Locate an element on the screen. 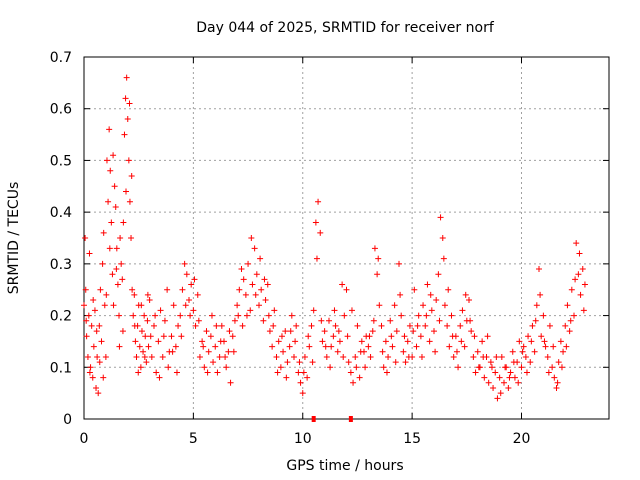  x-axis-label: GPS time / hours is located at coordinates (344, 466).